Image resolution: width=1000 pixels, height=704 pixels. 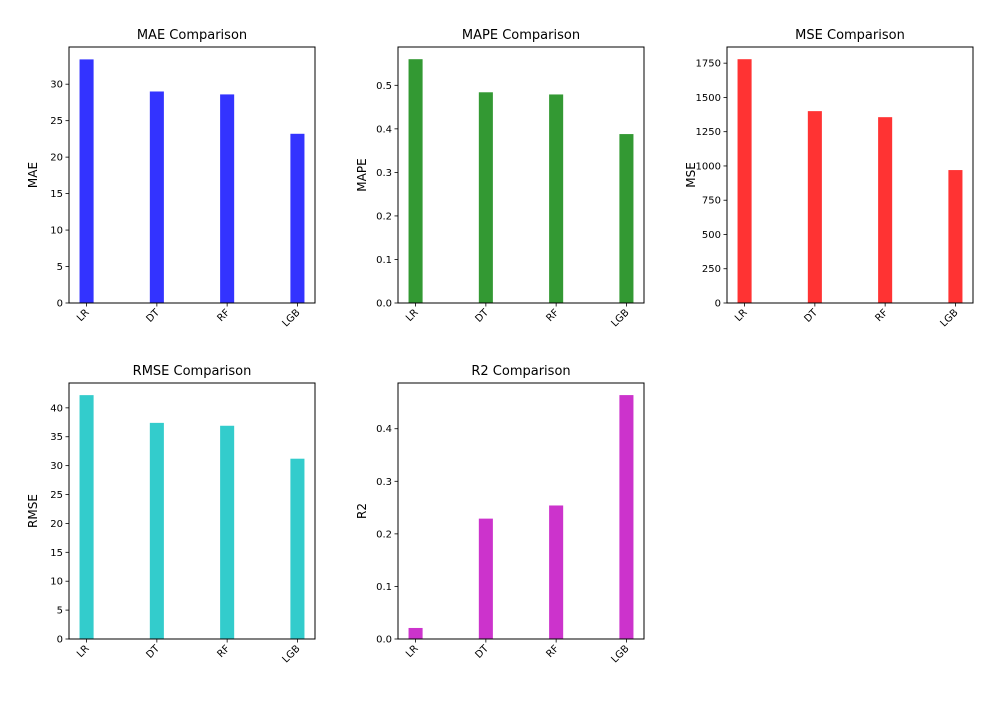 I want to click on subplot-mae: 0 5 10 15 20 25 30 LR DT RF LGB MAE Comparison MAE, so click(x=171, y=178).